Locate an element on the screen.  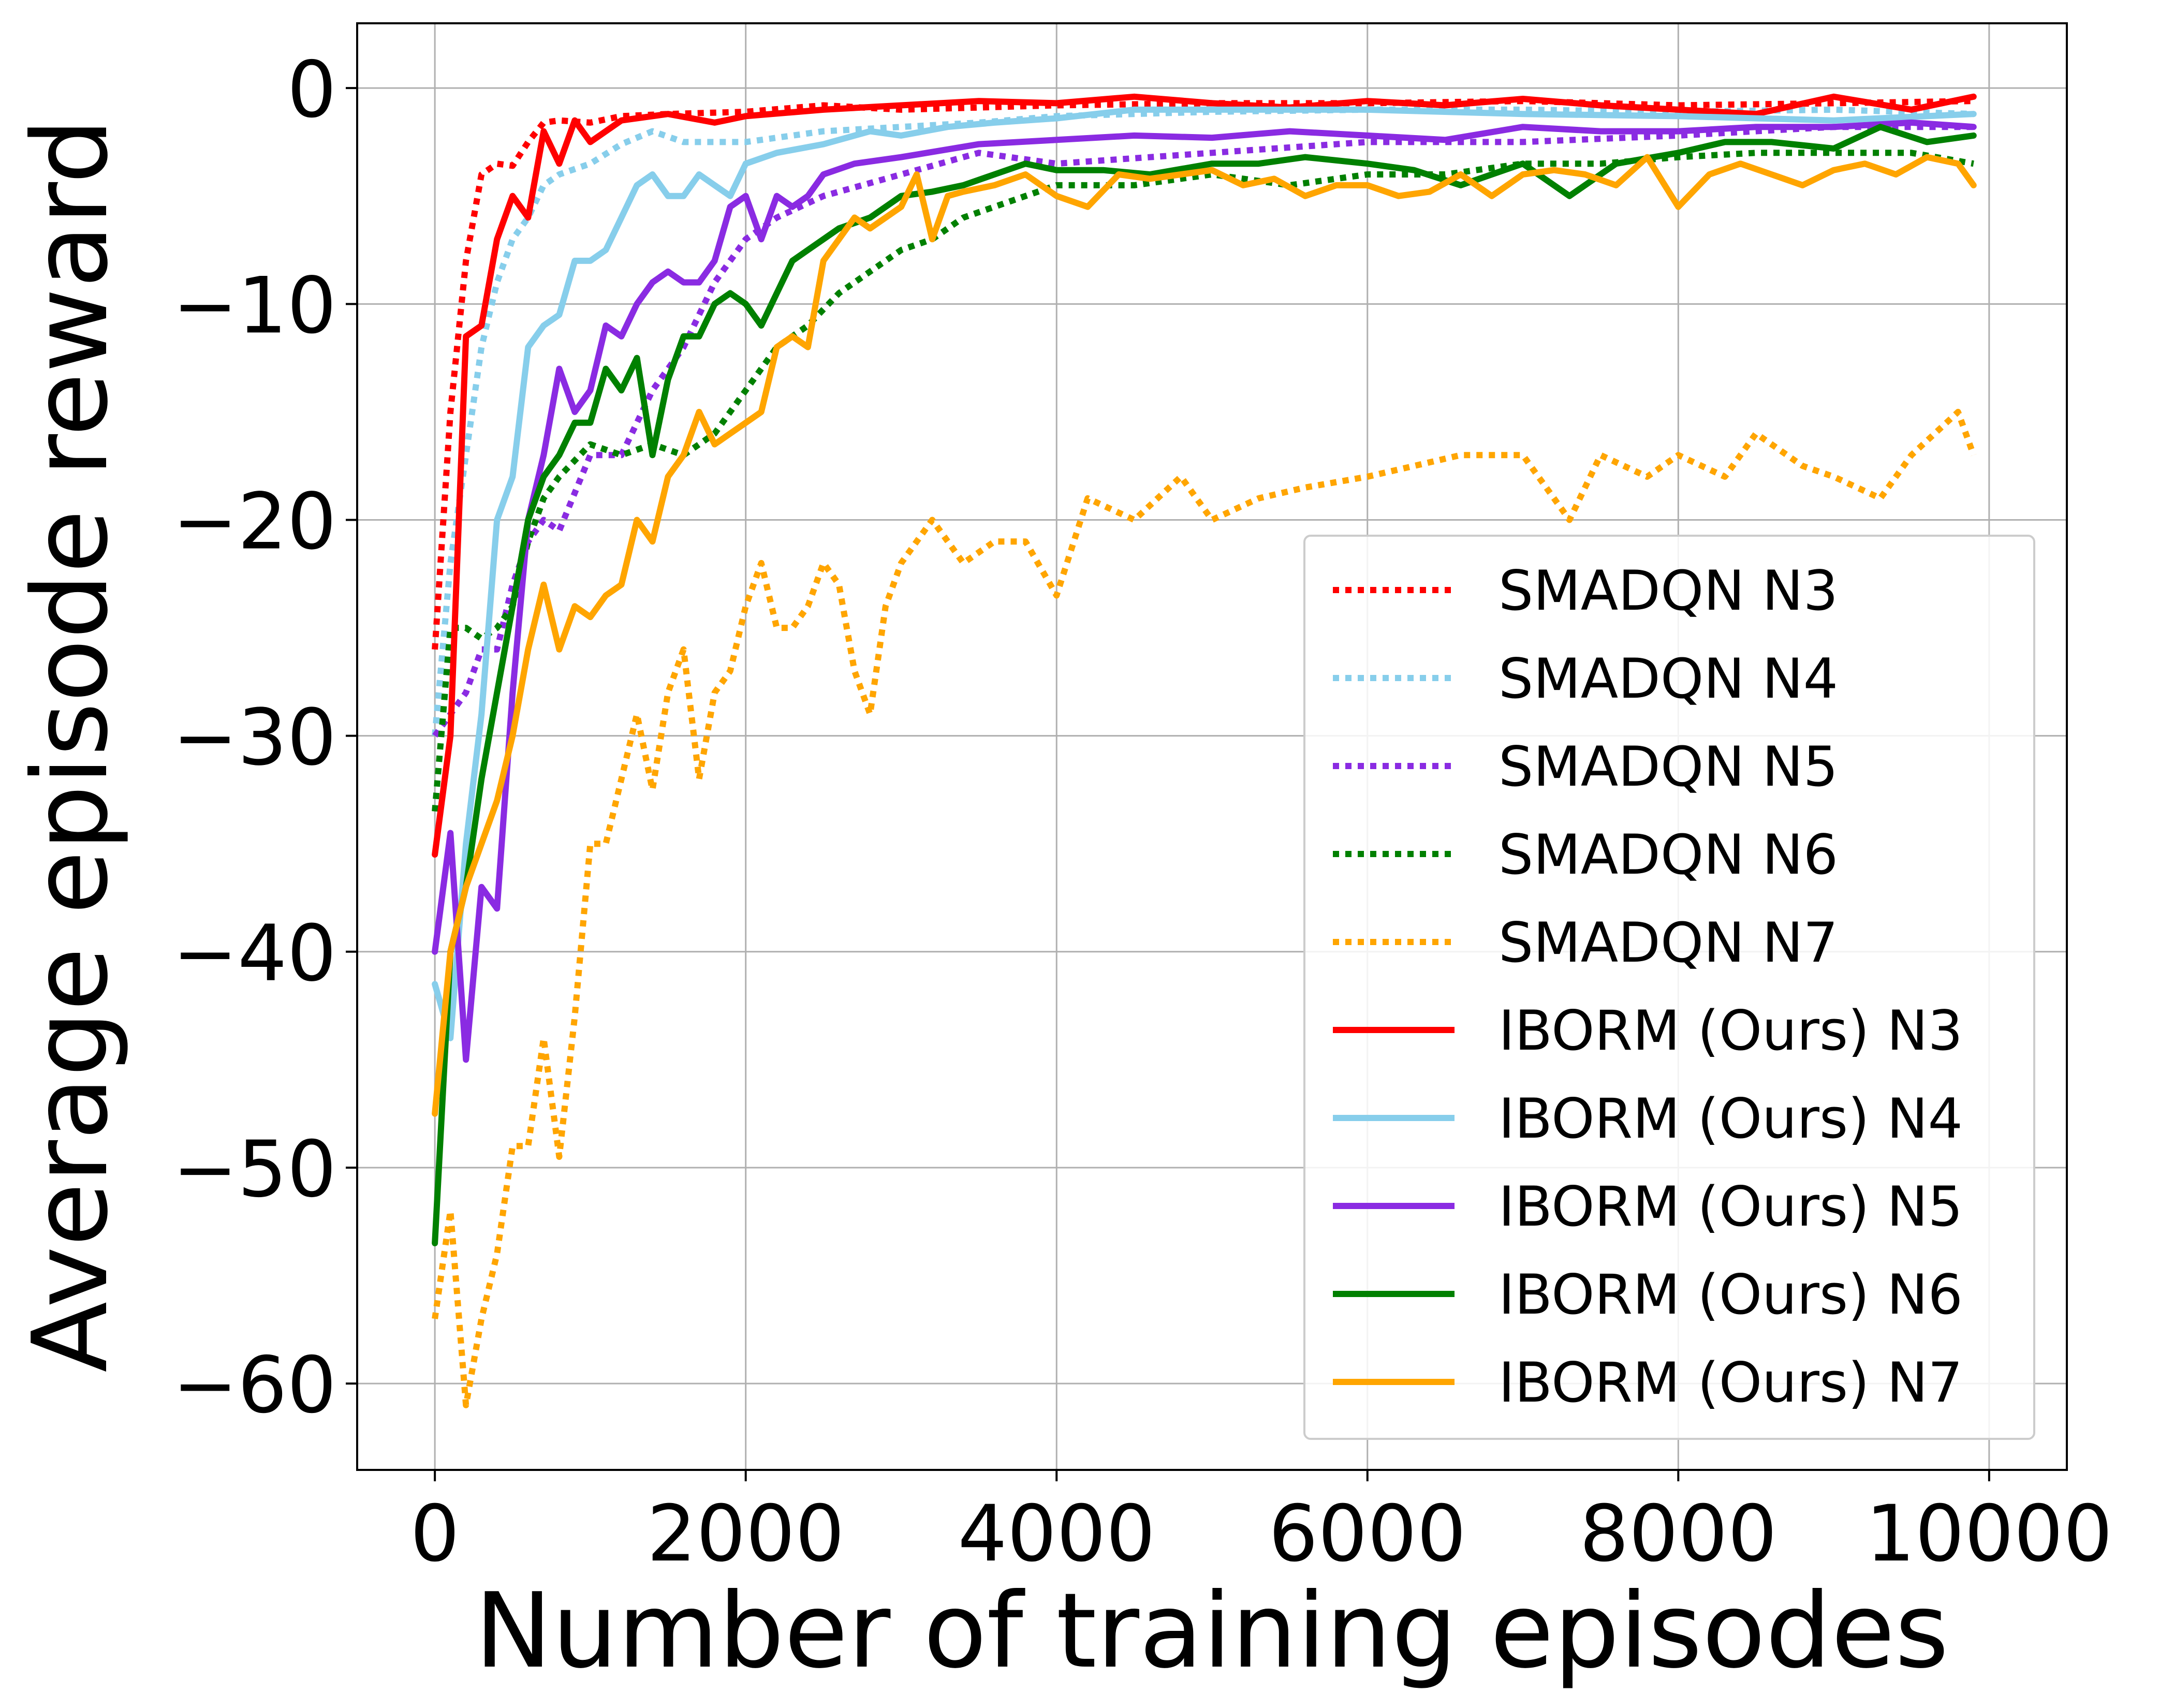
x-tick-label: 4000 is located at coordinates (1056, 1534).